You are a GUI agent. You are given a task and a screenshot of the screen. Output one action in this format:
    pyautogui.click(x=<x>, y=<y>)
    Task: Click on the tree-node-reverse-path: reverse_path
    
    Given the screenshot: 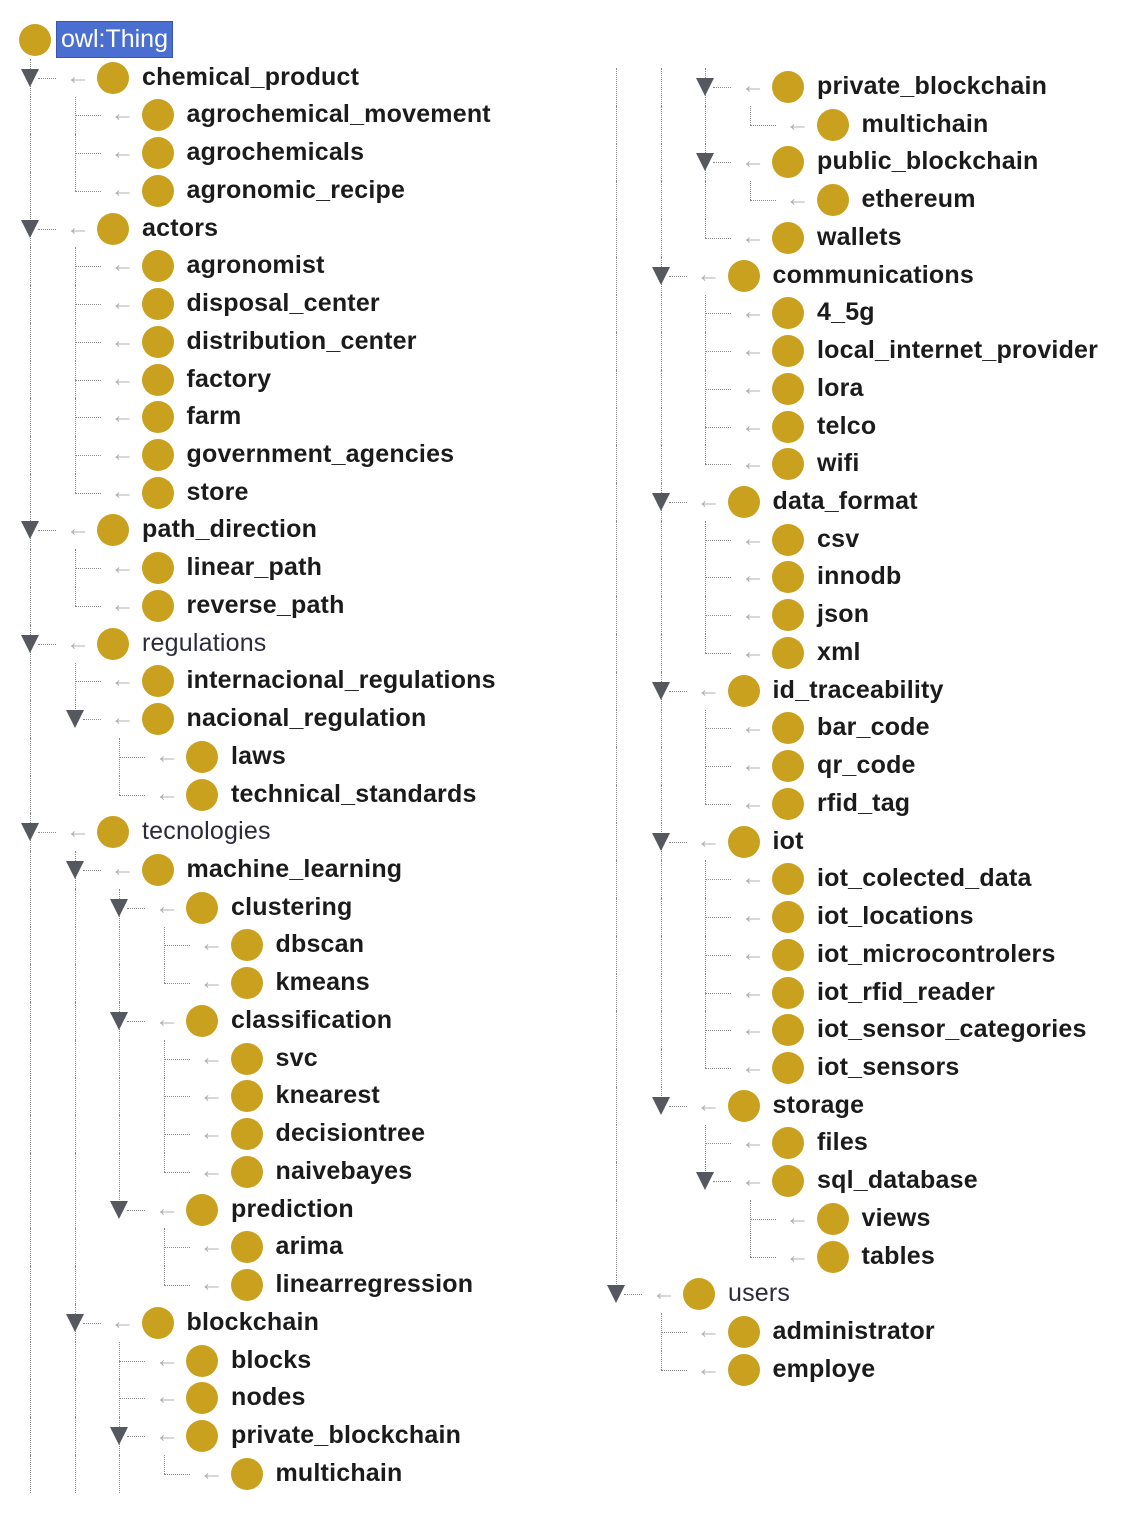 What is the action you would take?
    pyautogui.click(x=265, y=604)
    